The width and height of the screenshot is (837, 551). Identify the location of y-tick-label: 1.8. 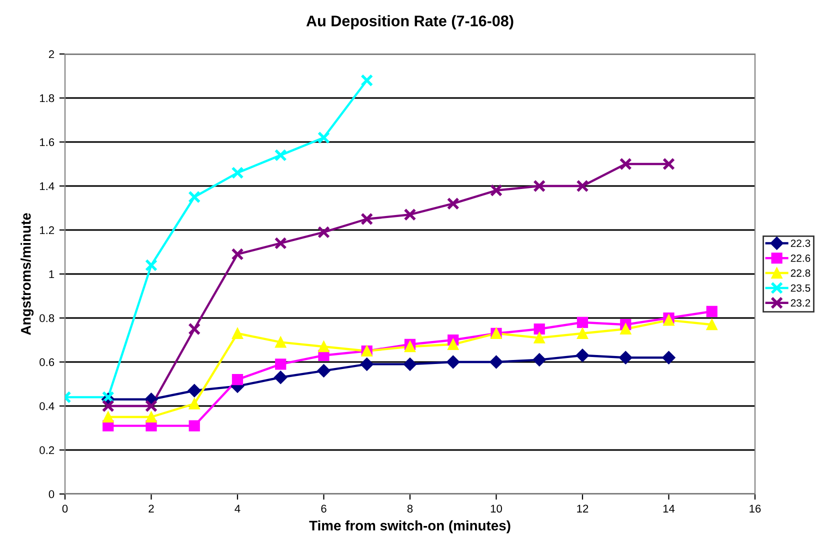
(47, 98).